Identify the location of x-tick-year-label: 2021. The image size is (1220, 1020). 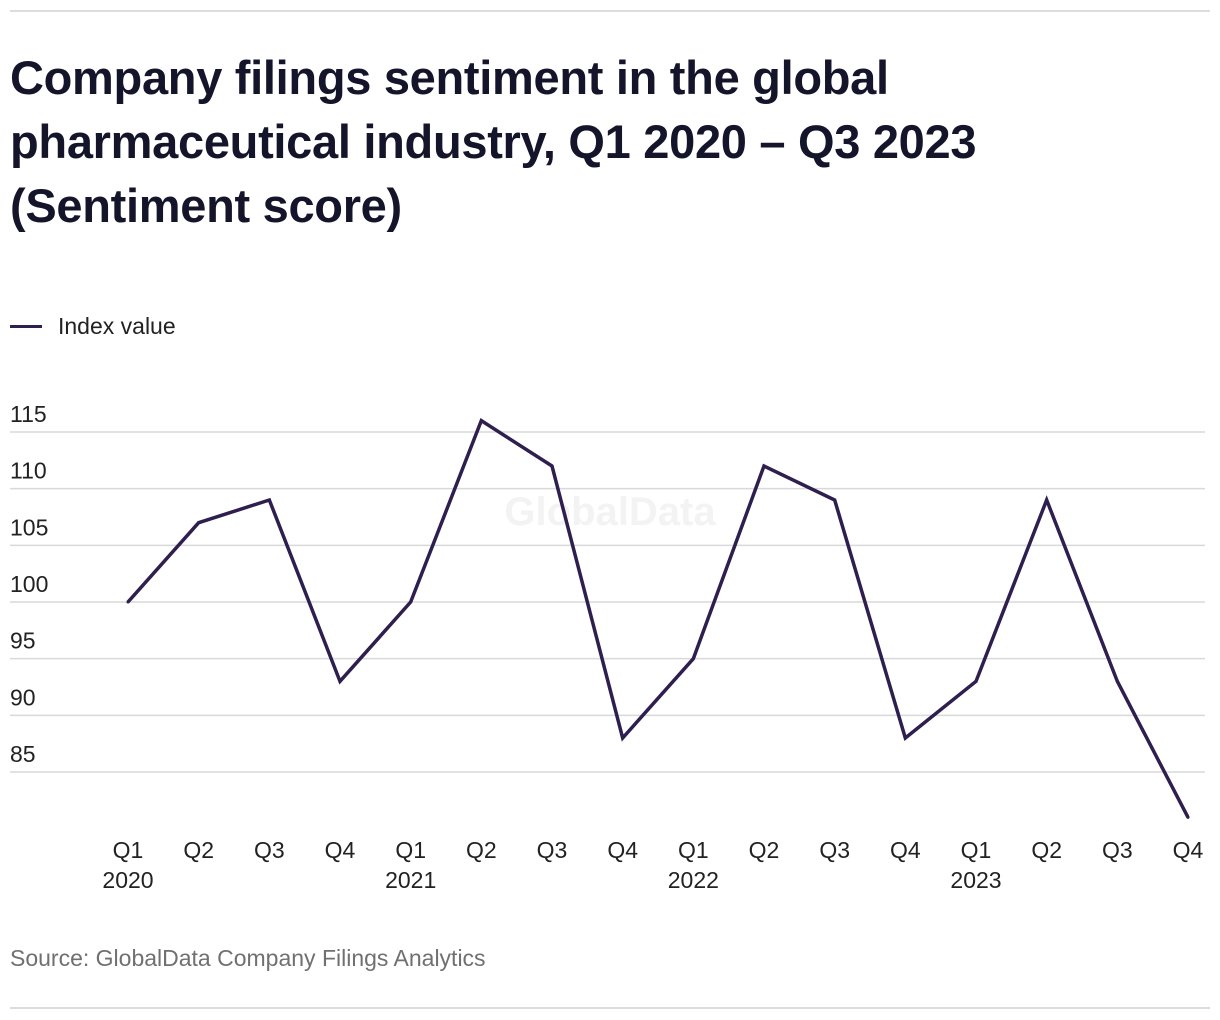
(410, 880).